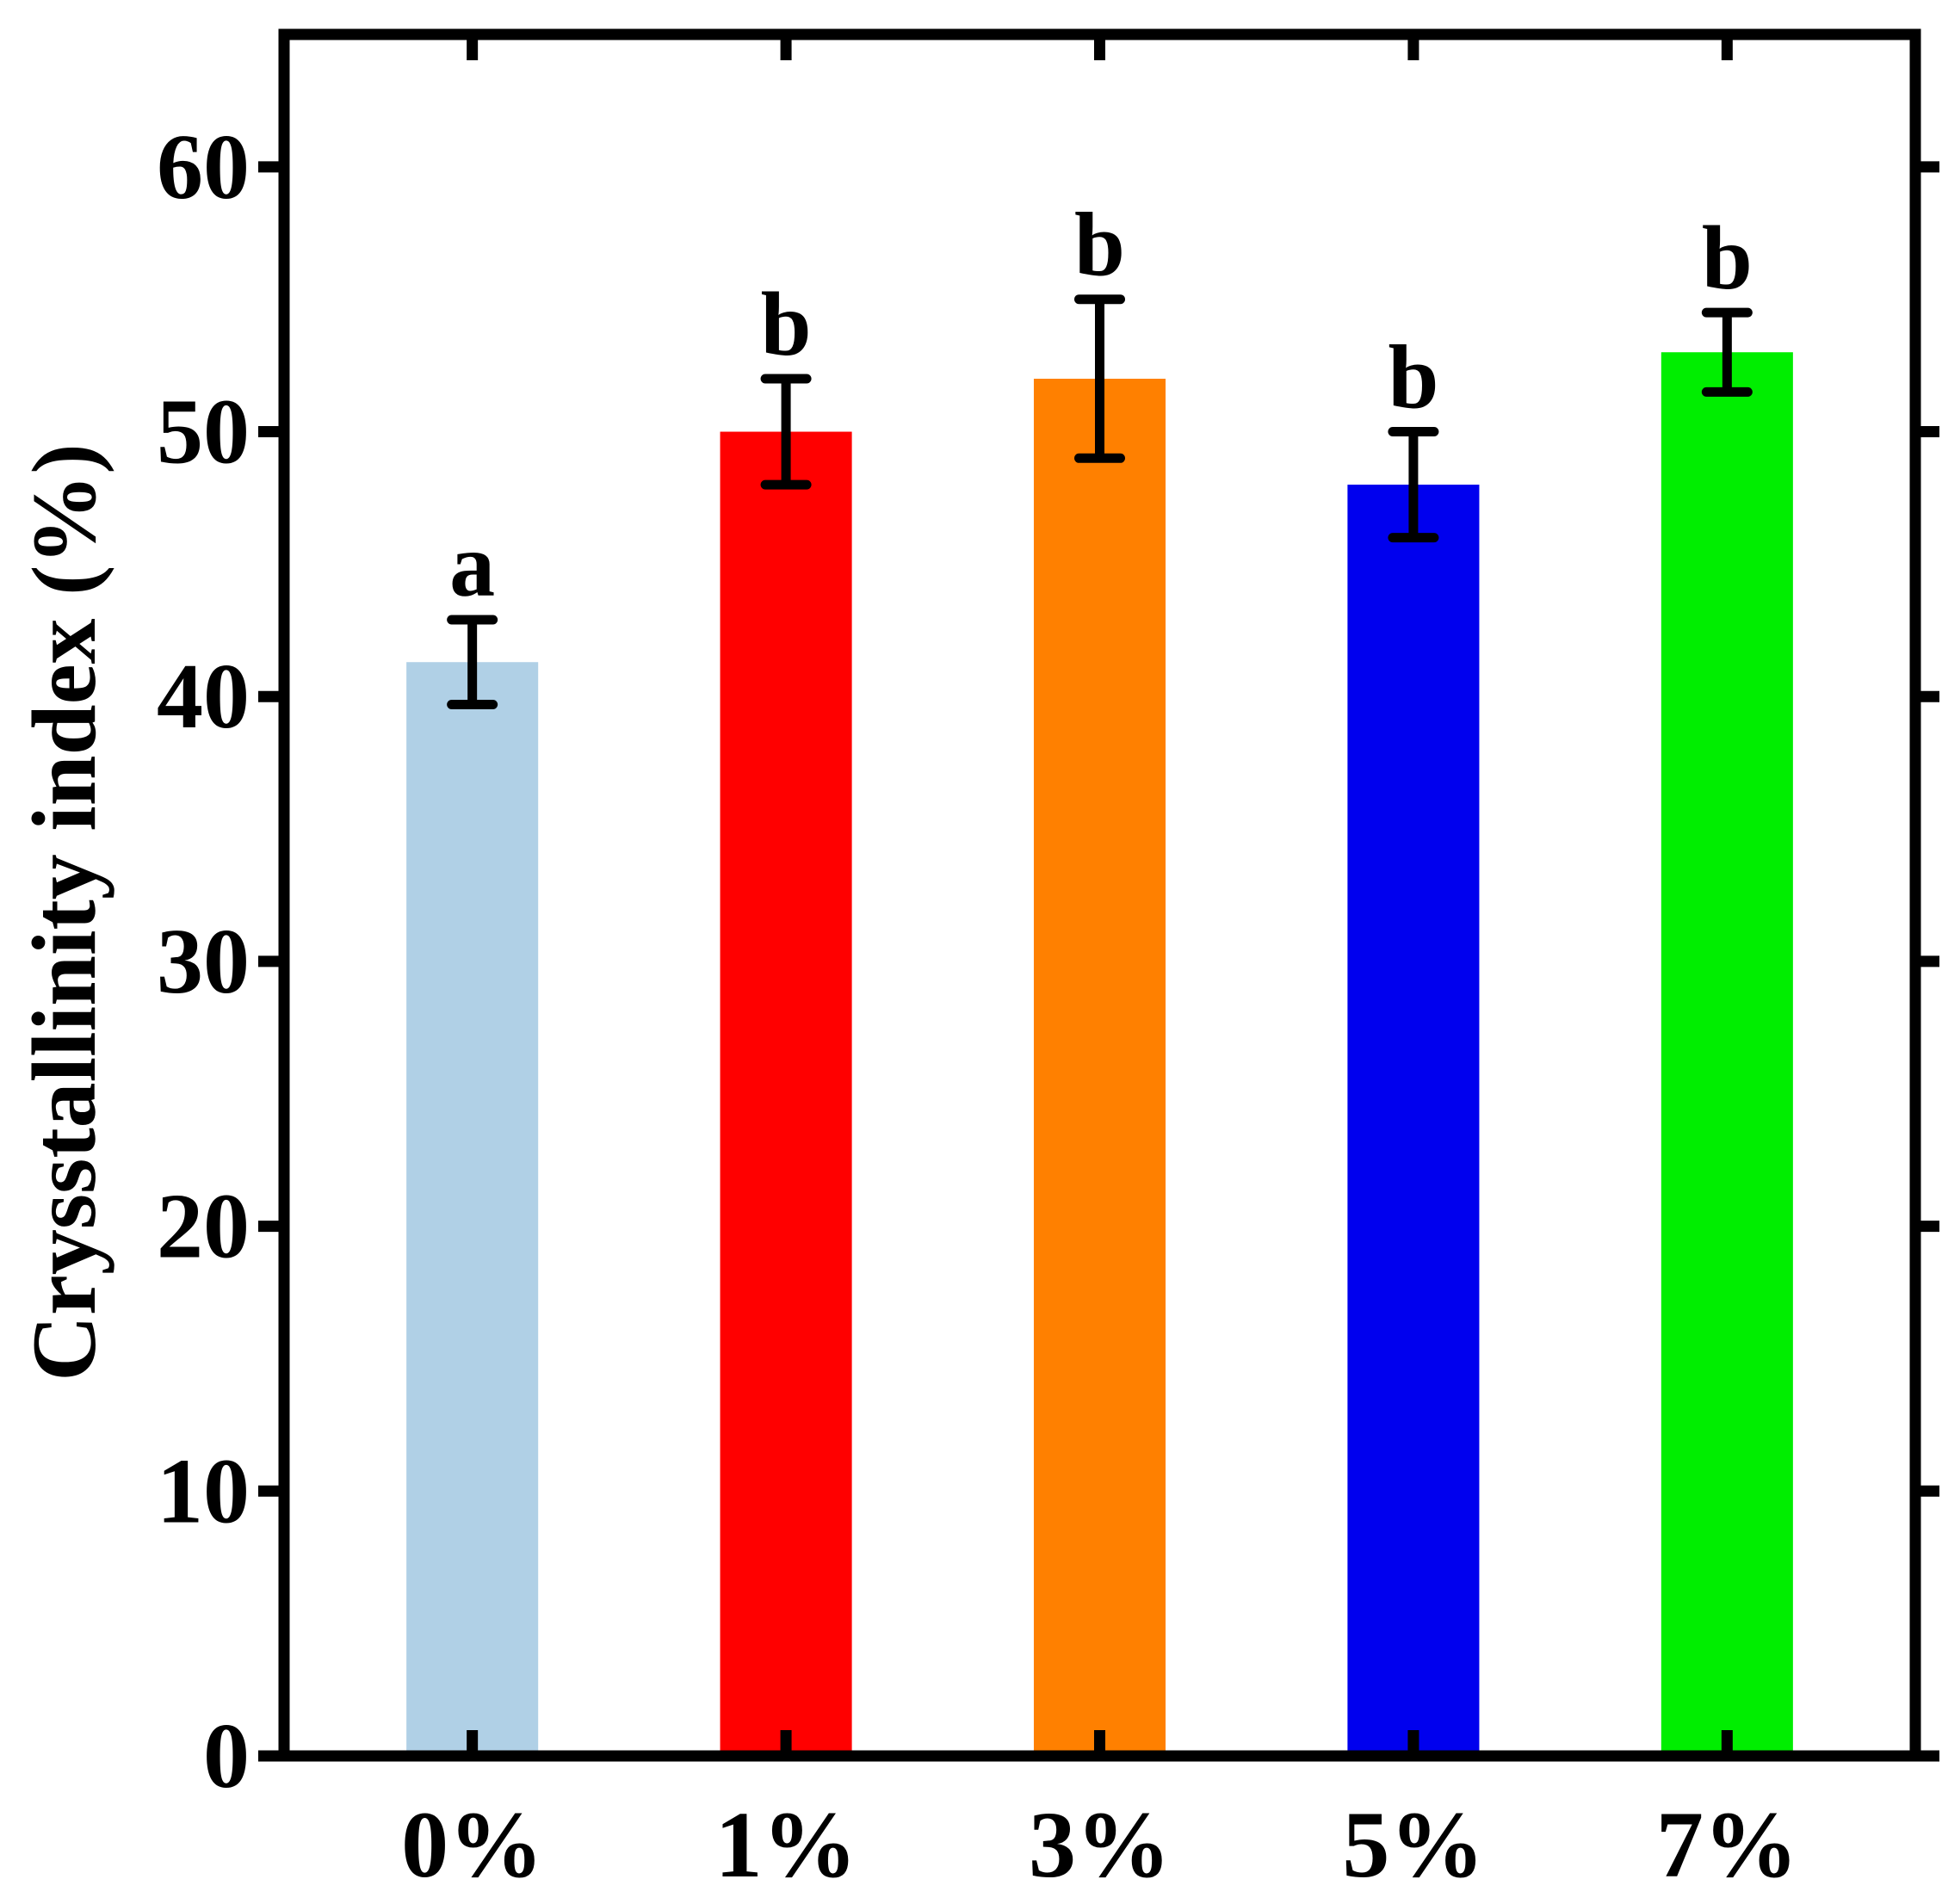  I want to click on y-tick-label: 0, so click(226, 1757).